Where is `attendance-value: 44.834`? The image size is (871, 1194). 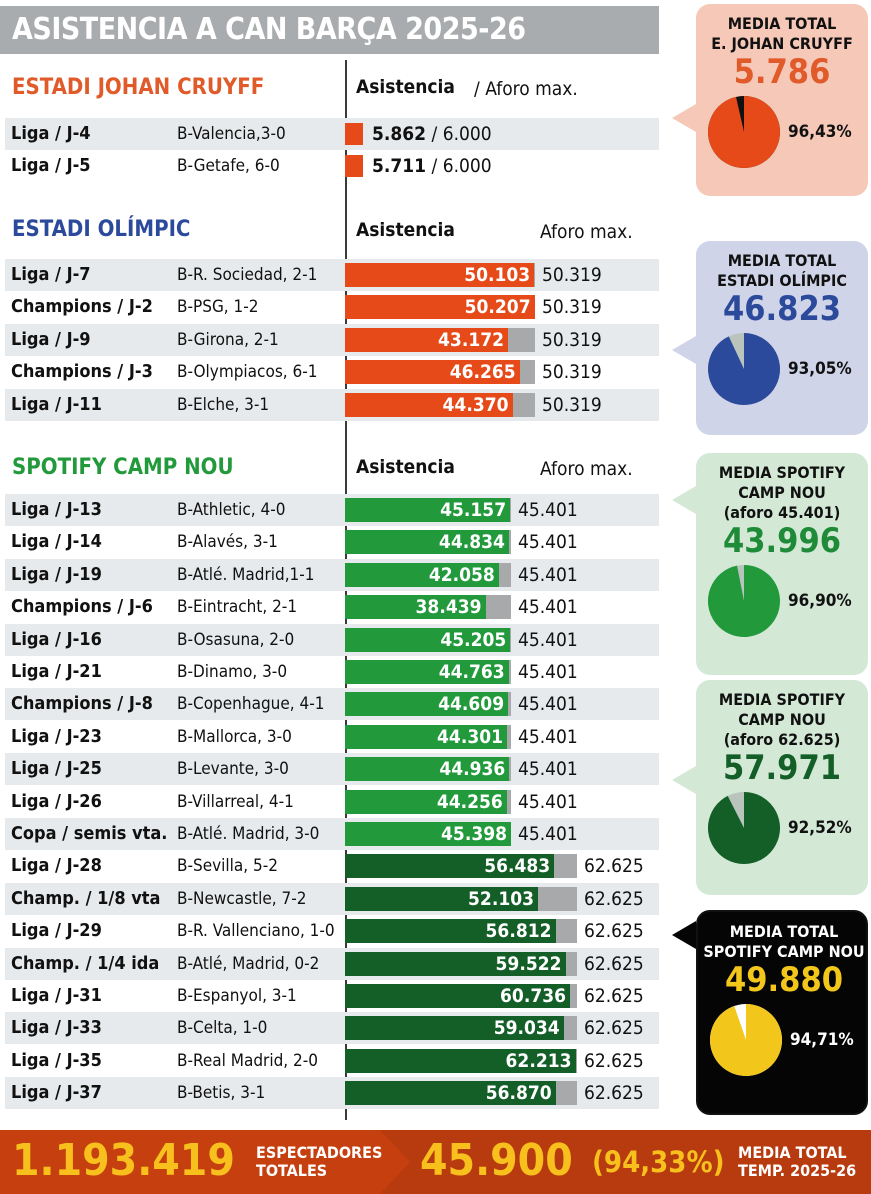 attendance-value: 44.834 is located at coordinates (471, 542).